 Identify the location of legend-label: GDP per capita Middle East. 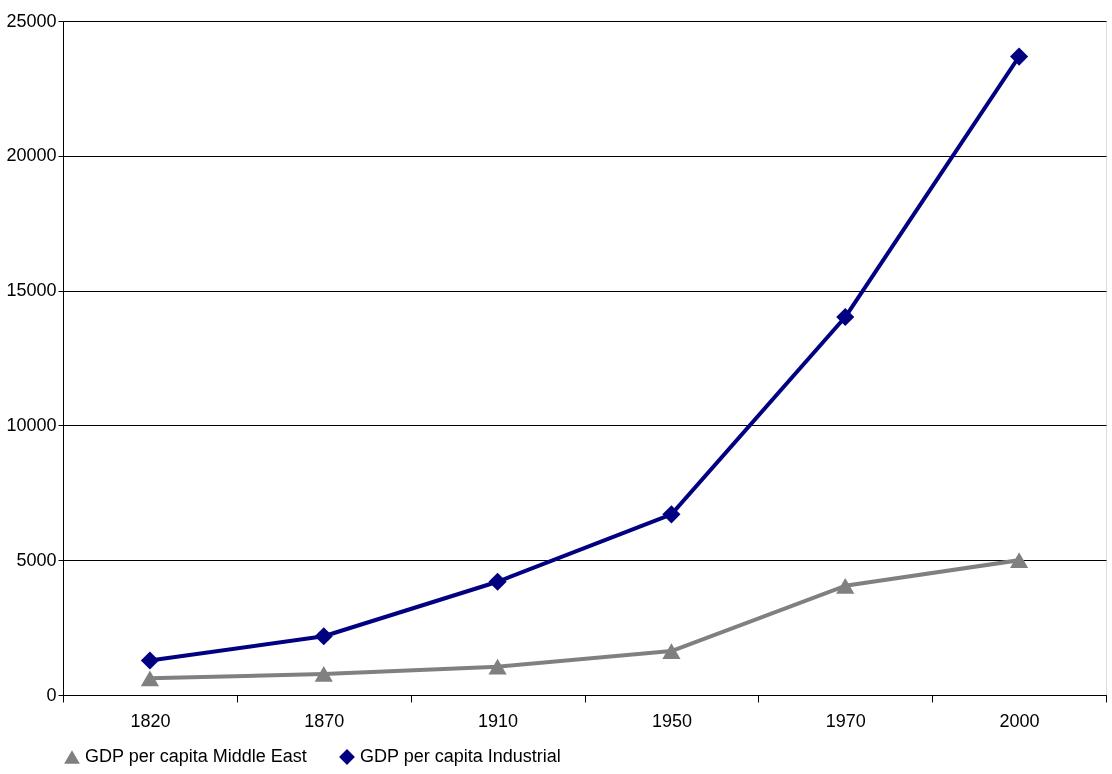
(196, 756).